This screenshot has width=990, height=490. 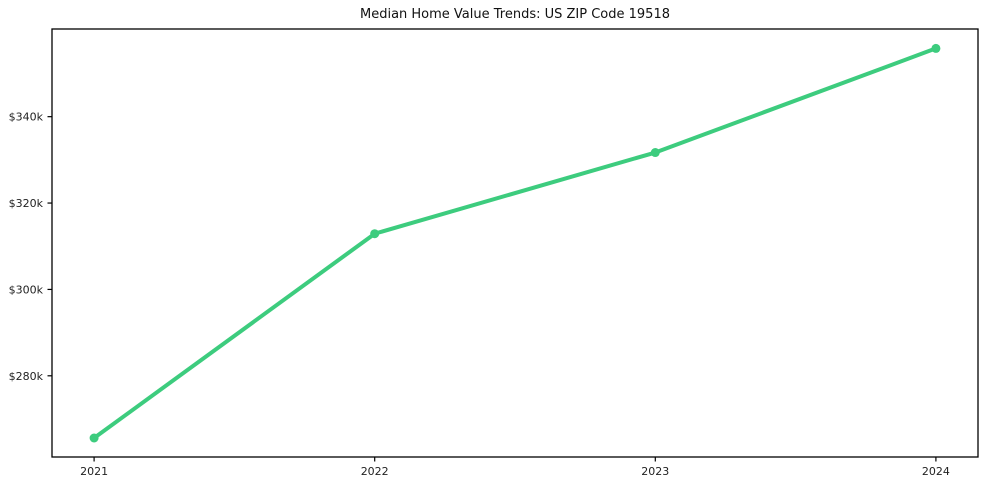 I want to click on x-tick-label: 2023, so click(x=655, y=471).